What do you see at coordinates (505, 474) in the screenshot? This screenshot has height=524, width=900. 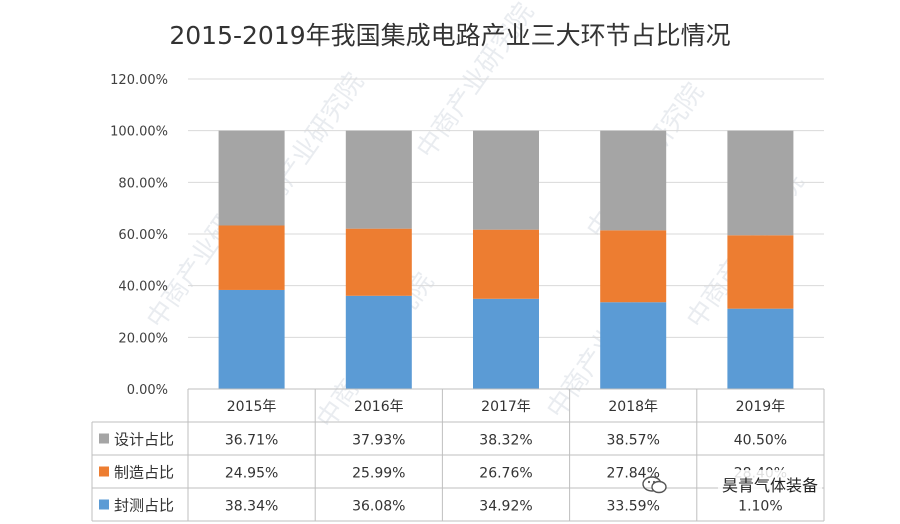 I see `data-label: 26.76%` at bounding box center [505, 474].